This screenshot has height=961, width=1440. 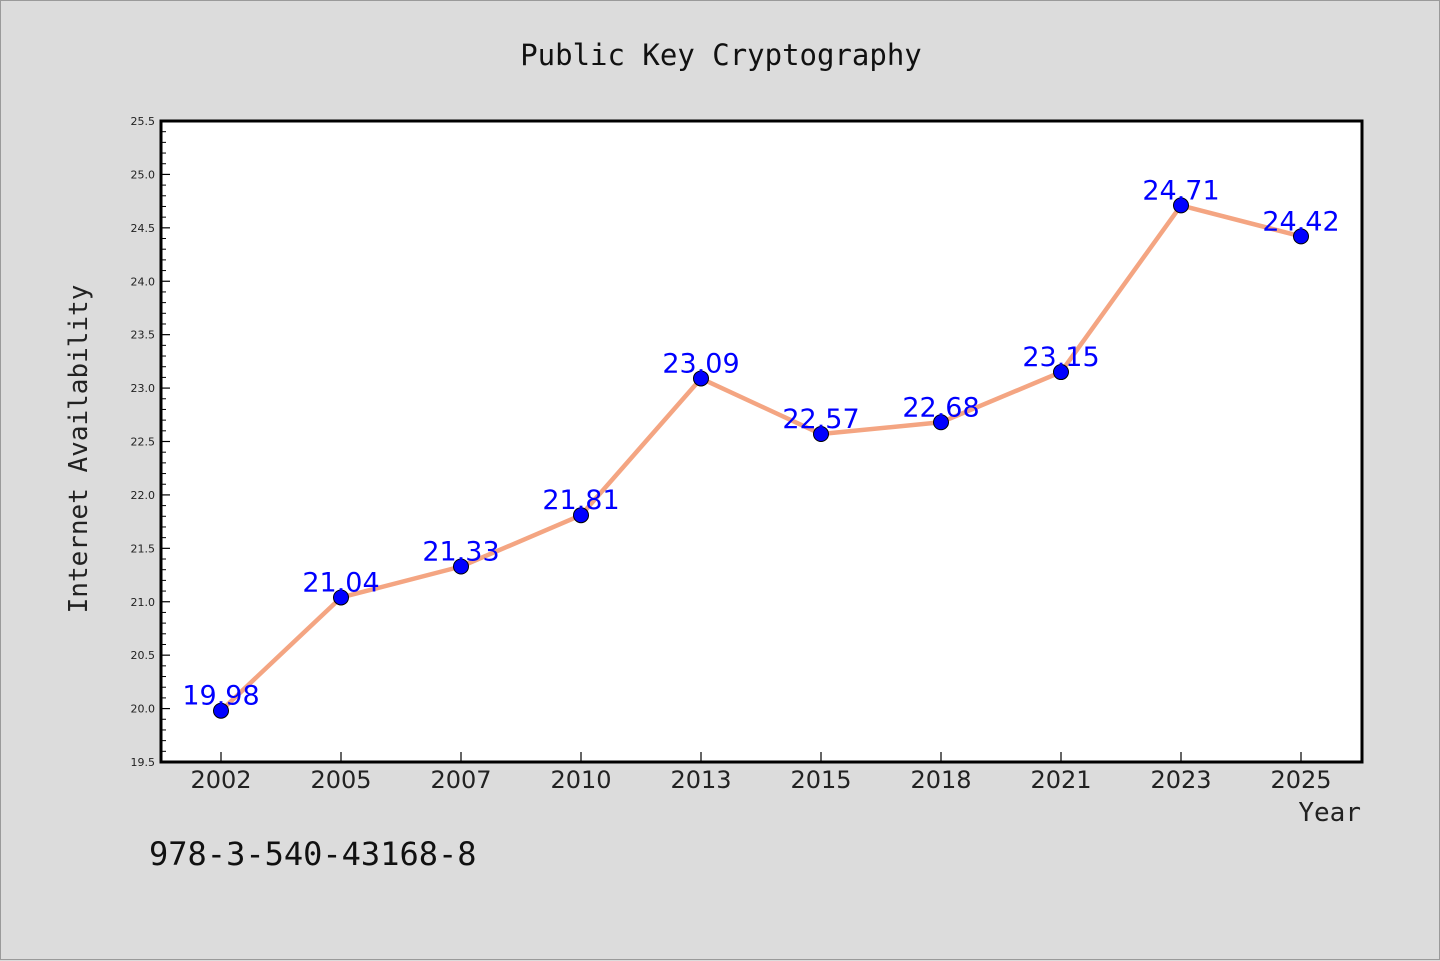 I want to click on data-label: 23.15, so click(x=1060, y=357).